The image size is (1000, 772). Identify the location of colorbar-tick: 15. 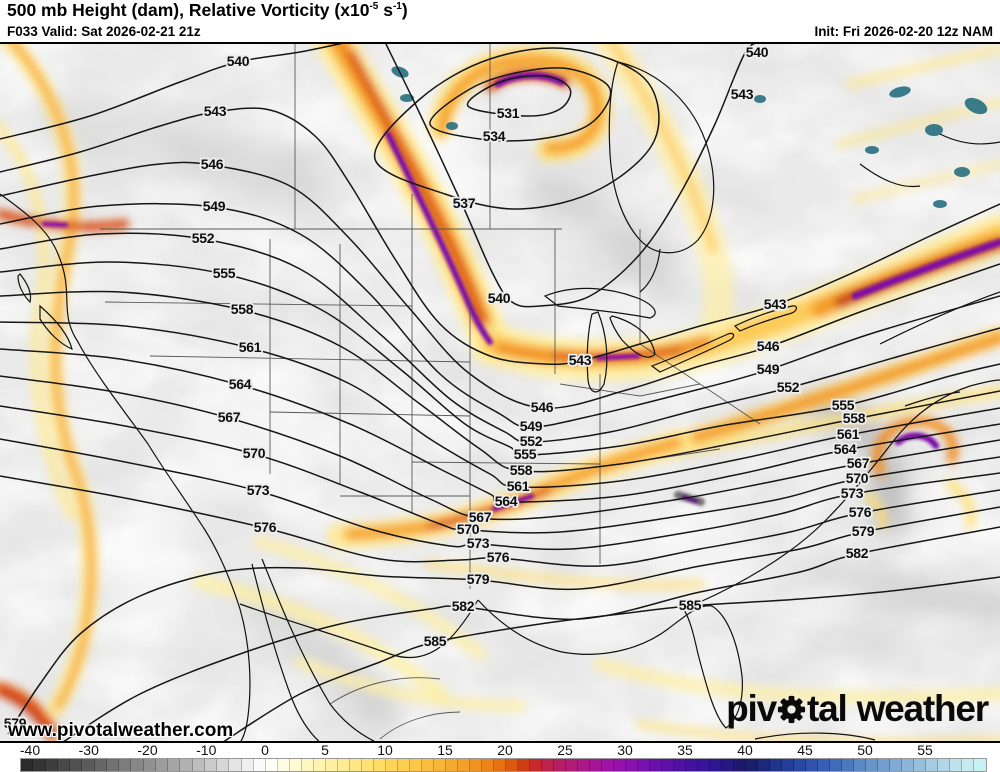
(445, 750).